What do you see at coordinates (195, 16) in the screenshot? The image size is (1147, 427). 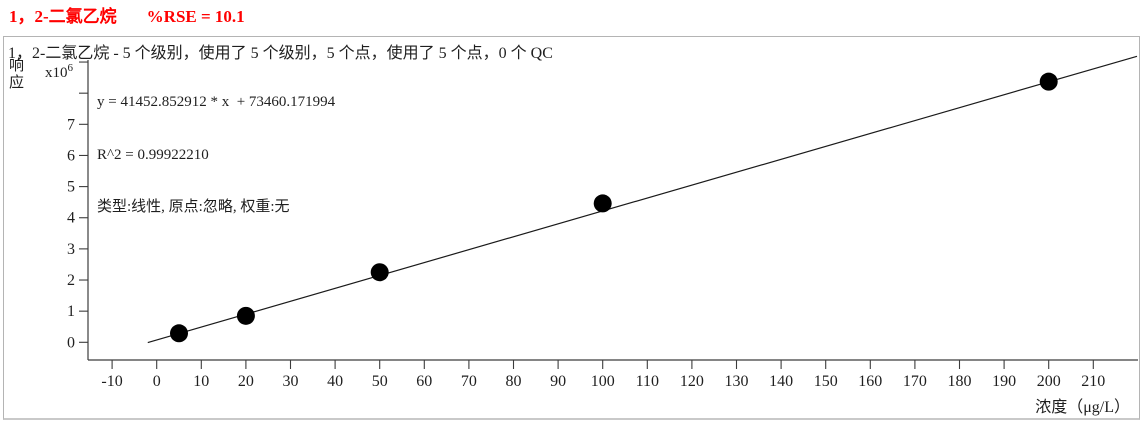 I see `rse-value: %RSE = 10.1` at bounding box center [195, 16].